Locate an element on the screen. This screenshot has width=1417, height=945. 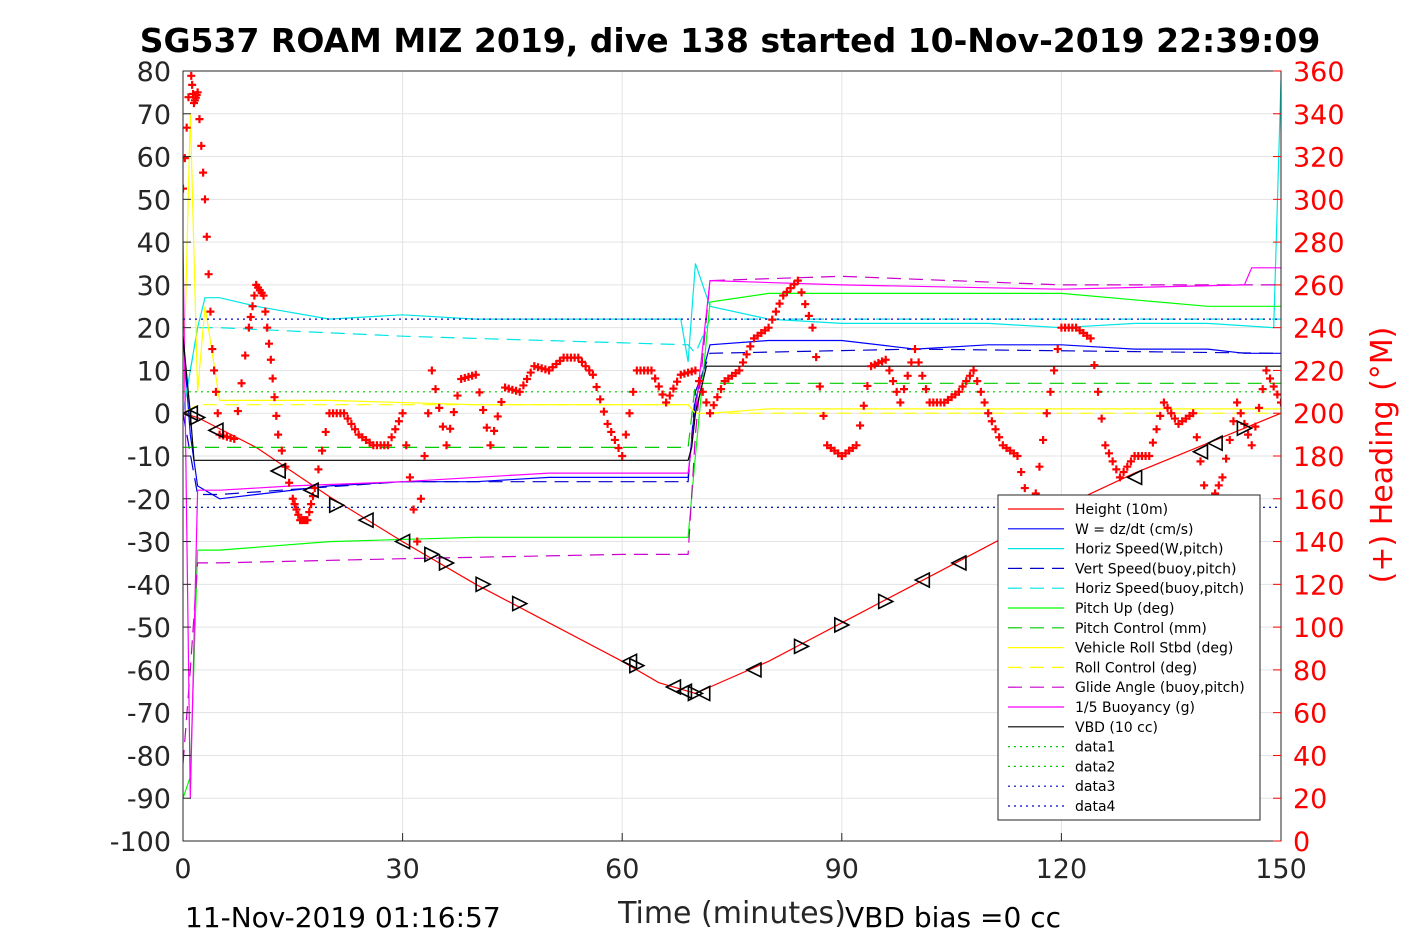
left-tick-label: 60 is located at coordinates (154, 158).